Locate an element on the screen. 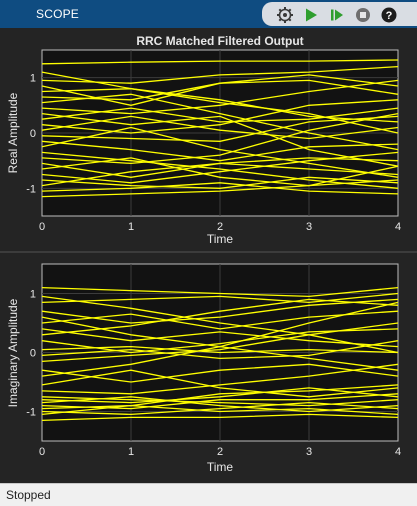 The height and width of the screenshot is (506, 417). stop-icon is located at coordinates (363, 15).